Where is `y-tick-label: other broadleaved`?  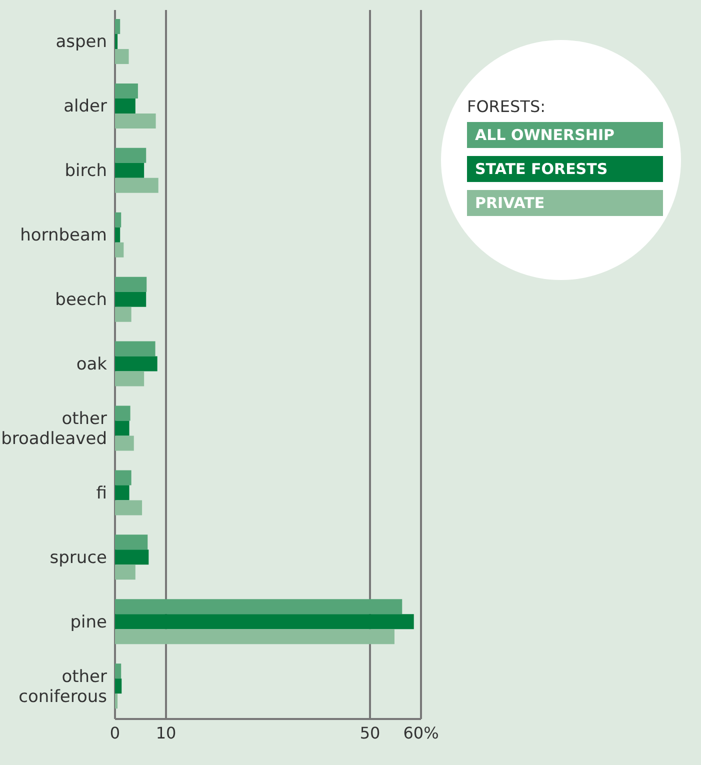 y-tick-label: other broadleaved is located at coordinates (54, 428).